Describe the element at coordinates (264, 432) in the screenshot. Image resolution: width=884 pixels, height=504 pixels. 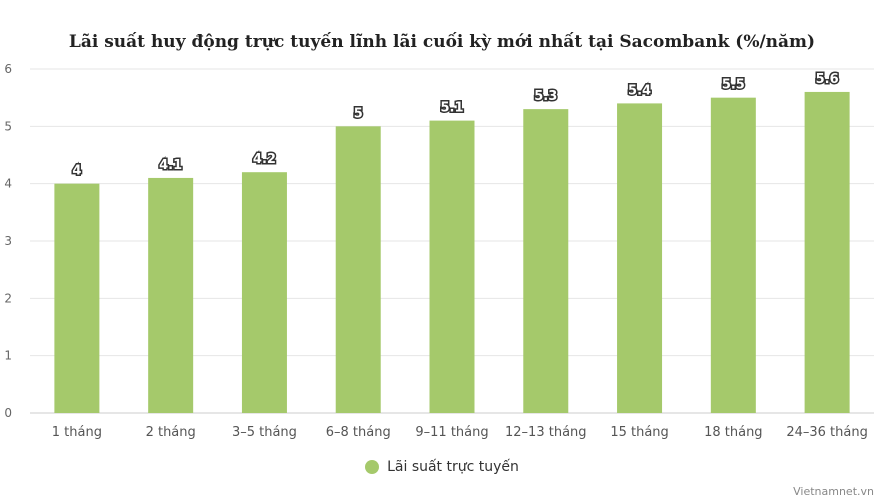
I see `x-tick-label: 3–5 tháng` at that location.